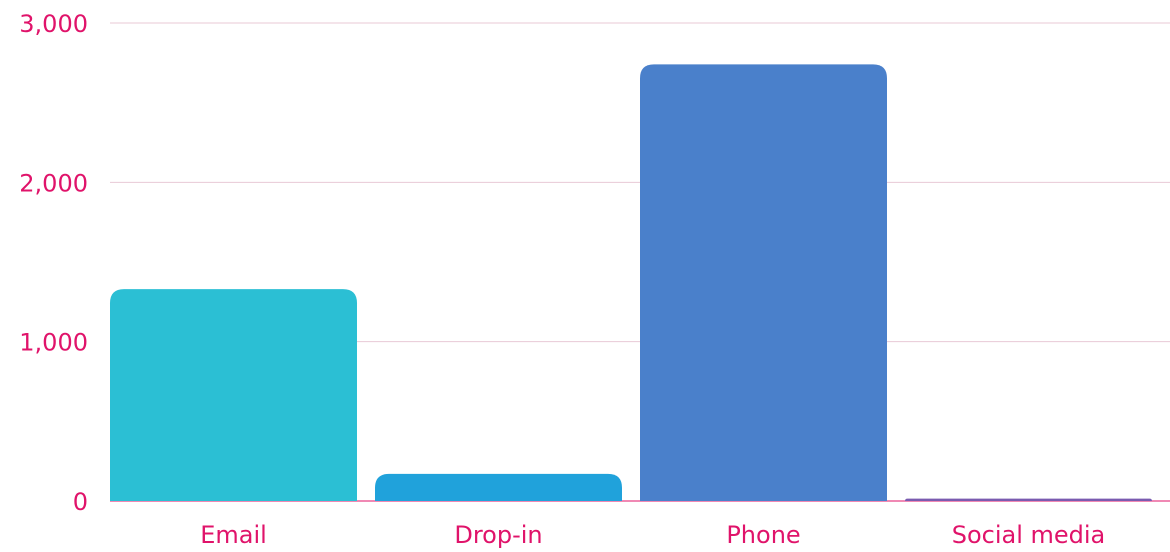 The width and height of the screenshot is (1170, 552). What do you see at coordinates (233, 395) in the screenshot?
I see `bar-email` at bounding box center [233, 395].